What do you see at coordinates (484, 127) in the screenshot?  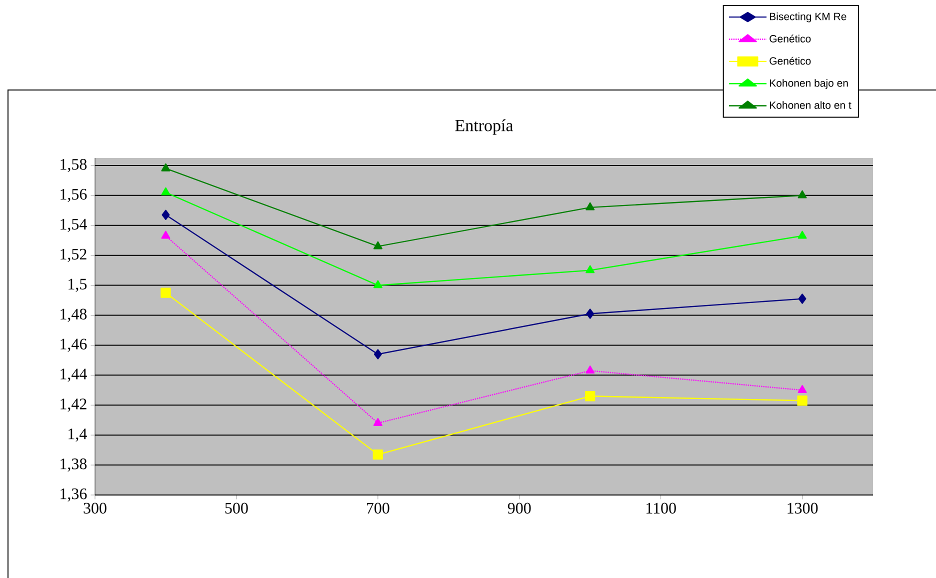 I see `chart-title: Entropía` at bounding box center [484, 127].